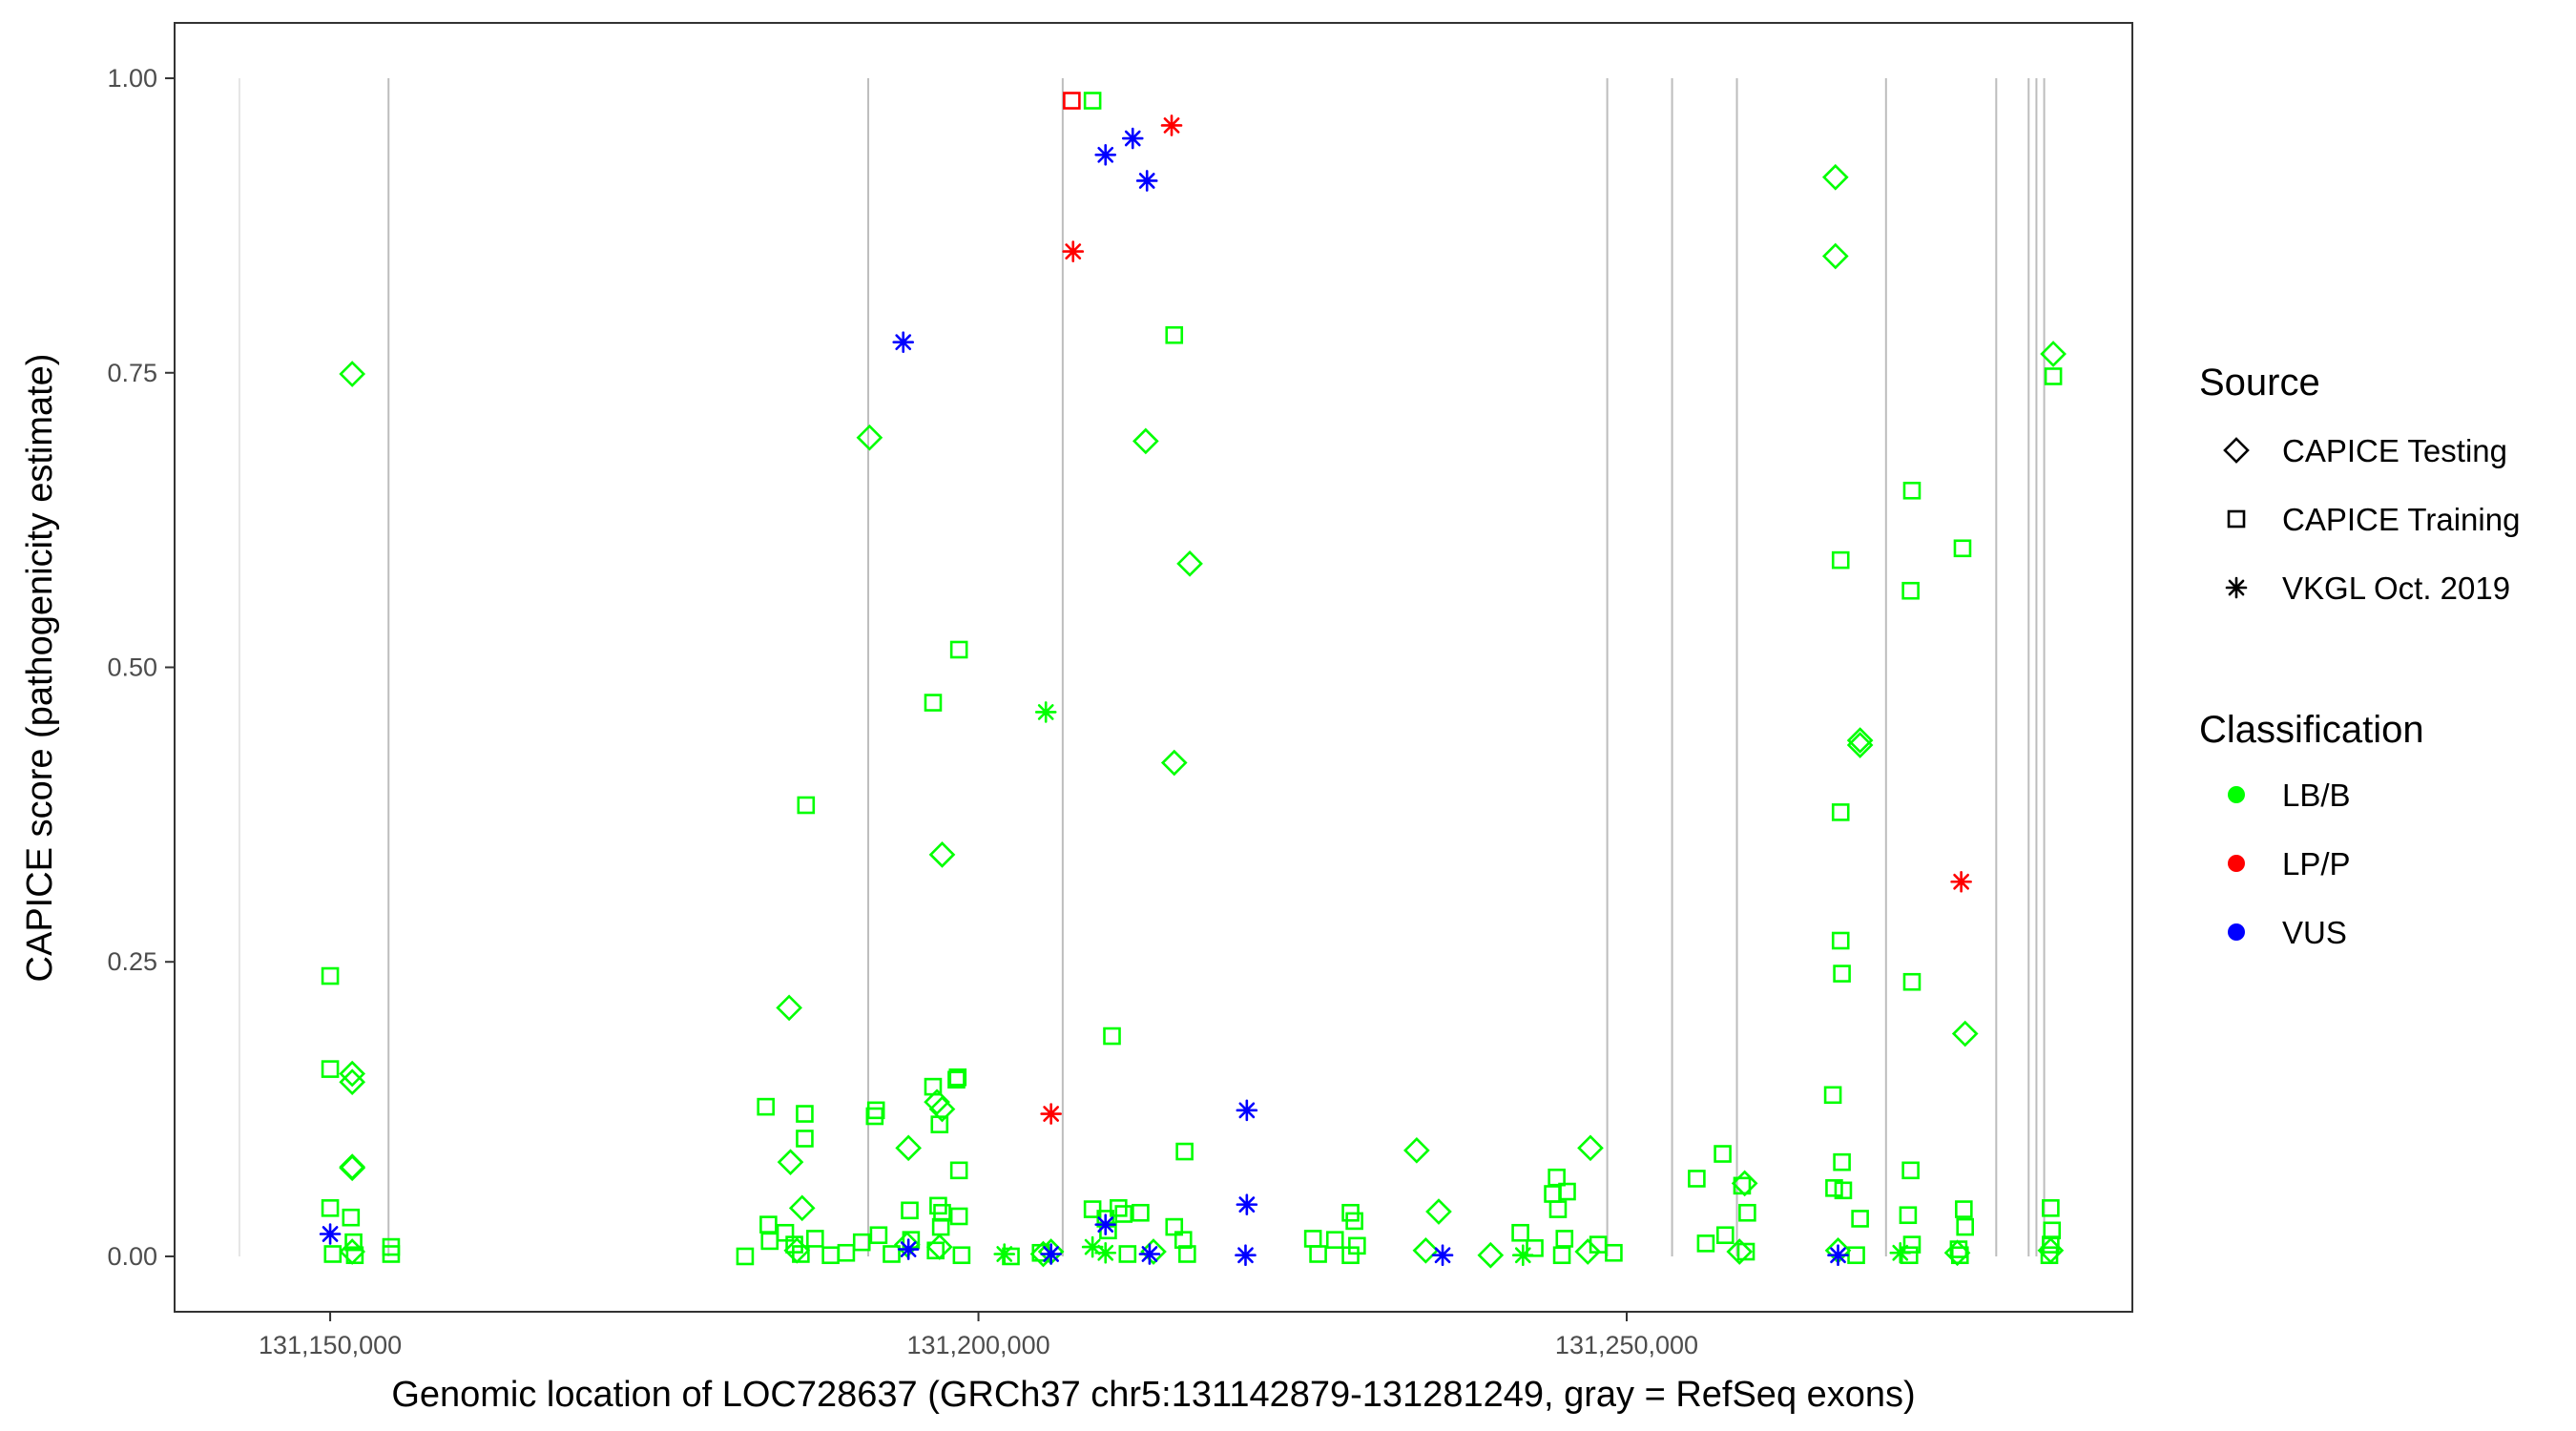  Describe the element at coordinates (2396, 588) in the screenshot. I see `legend-source-label: VKGL Oct. 2019` at that location.